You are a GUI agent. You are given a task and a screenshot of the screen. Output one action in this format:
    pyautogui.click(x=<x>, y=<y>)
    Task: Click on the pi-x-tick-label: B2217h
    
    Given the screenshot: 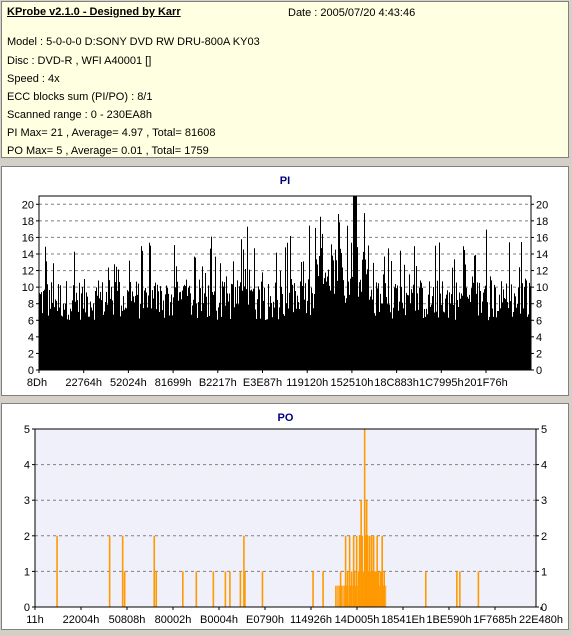 What is the action you would take?
    pyautogui.click(x=218, y=383)
    